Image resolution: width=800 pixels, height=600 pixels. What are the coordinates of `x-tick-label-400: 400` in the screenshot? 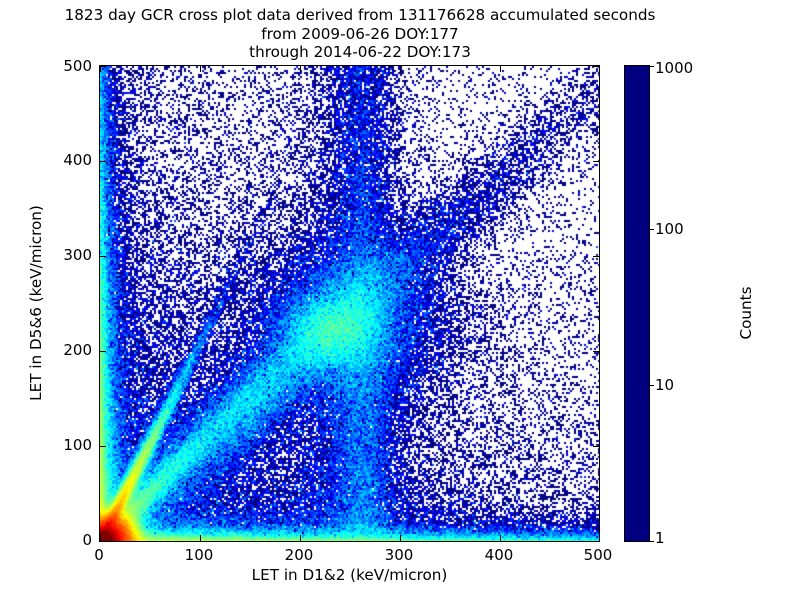 It's located at (499, 555).